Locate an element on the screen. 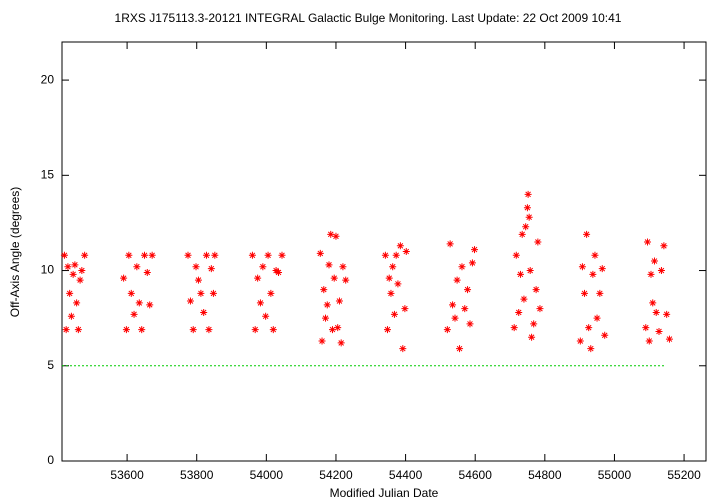  y-tick-label: 10 is located at coordinates (48, 270).